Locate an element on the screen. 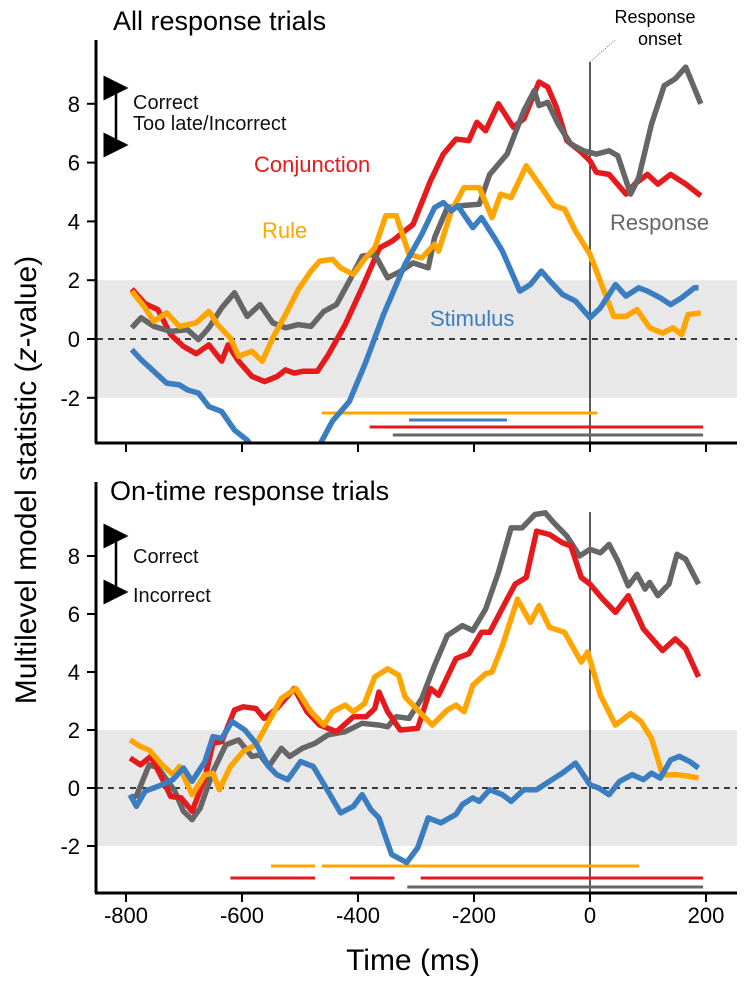  series-label-rule: Rule is located at coordinates (284, 230).